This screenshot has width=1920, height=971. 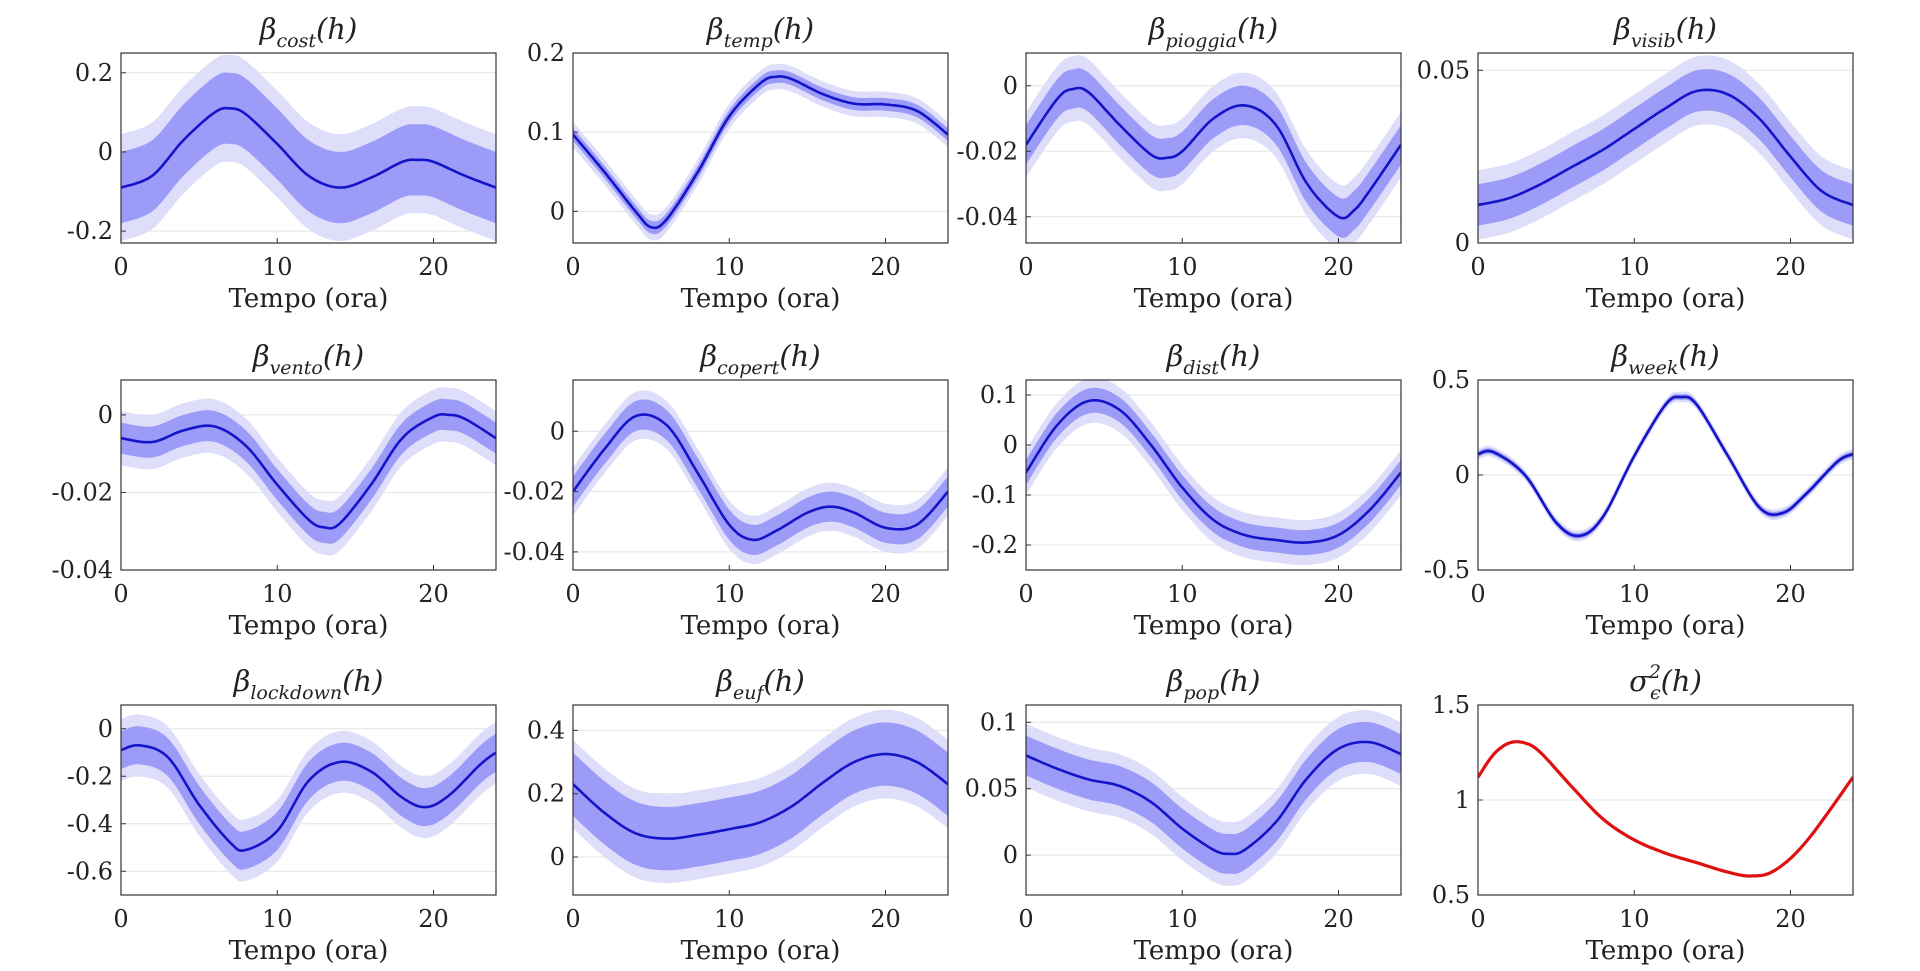 What do you see at coordinates (296, 368) in the screenshot?
I see `title-subscript: vento` at bounding box center [296, 368].